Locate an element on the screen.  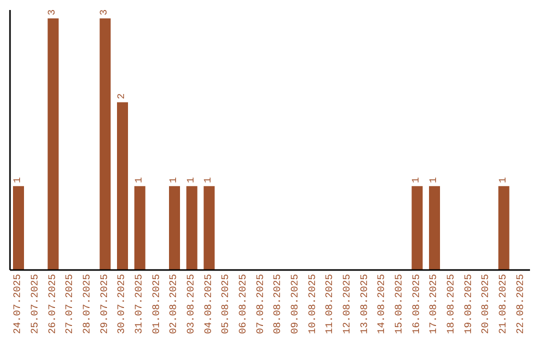
x-tick-label: 07.08.2025 is located at coordinates (261, 304).